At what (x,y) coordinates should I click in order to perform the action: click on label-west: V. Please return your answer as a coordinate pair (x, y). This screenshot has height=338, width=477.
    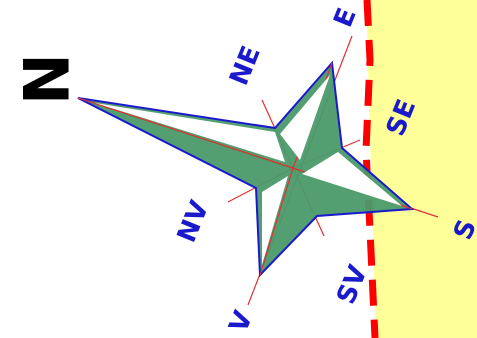
    Looking at the image, I should click on (241, 322).